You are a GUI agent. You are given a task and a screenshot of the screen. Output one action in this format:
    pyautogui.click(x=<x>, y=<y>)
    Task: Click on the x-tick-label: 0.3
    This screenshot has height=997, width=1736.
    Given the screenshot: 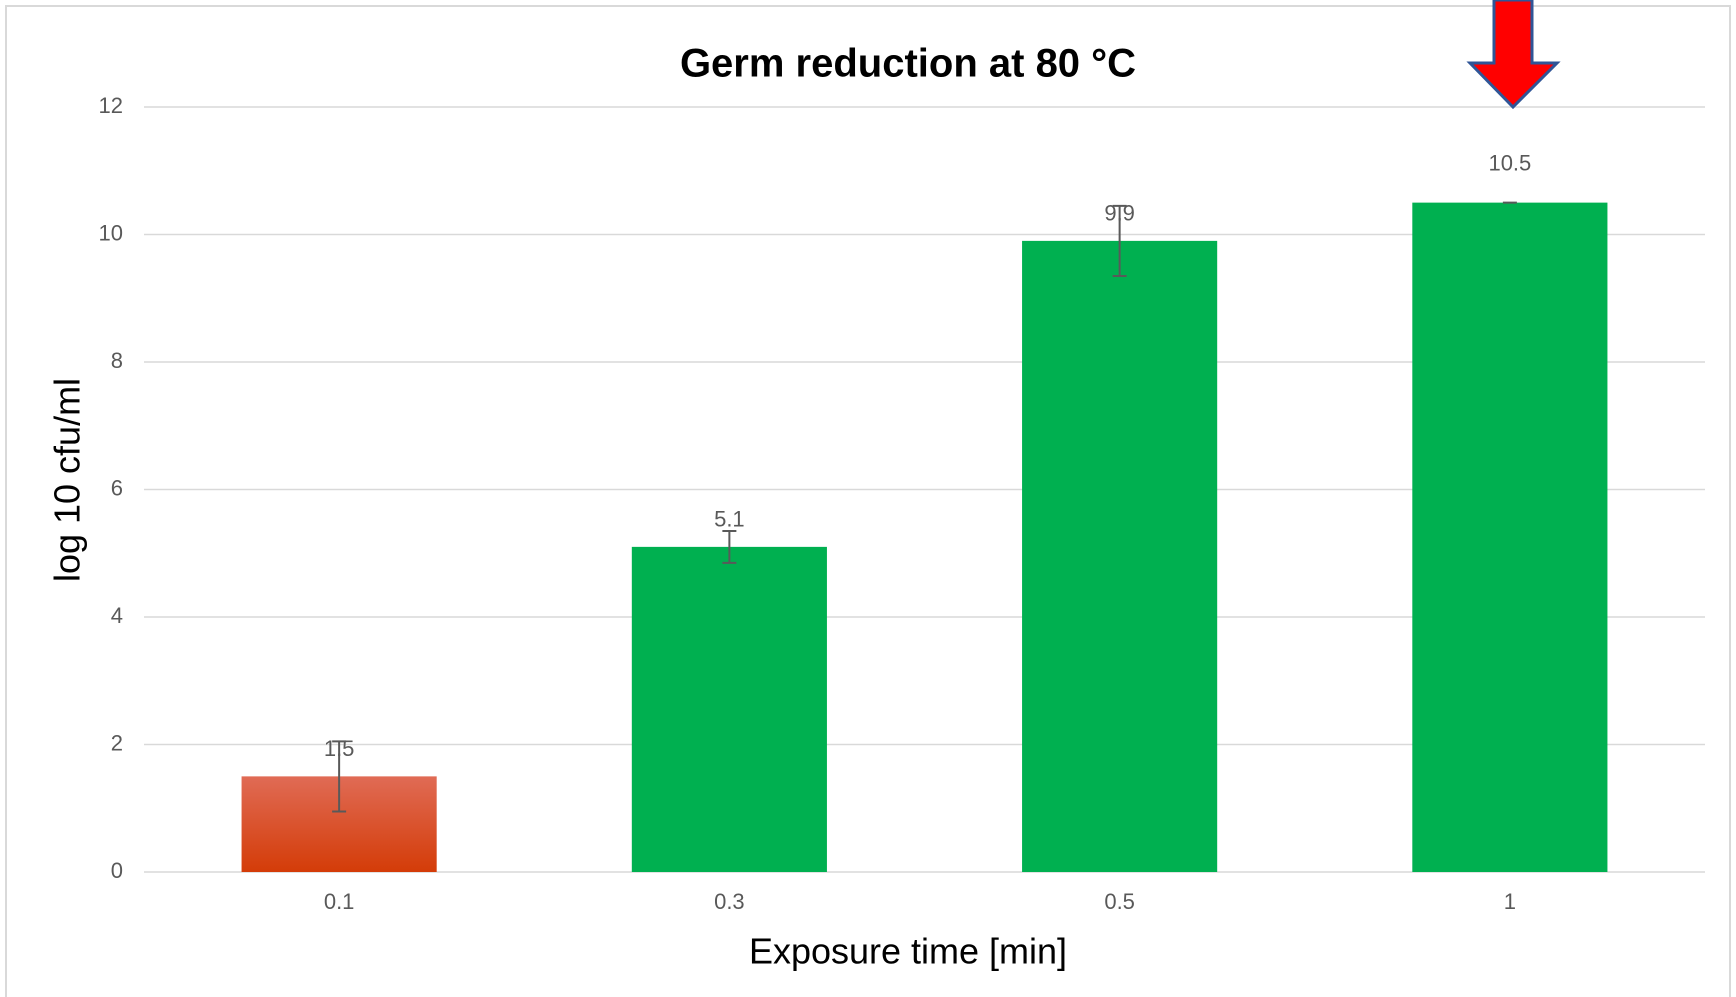 What is the action you would take?
    pyautogui.click(x=729, y=901)
    